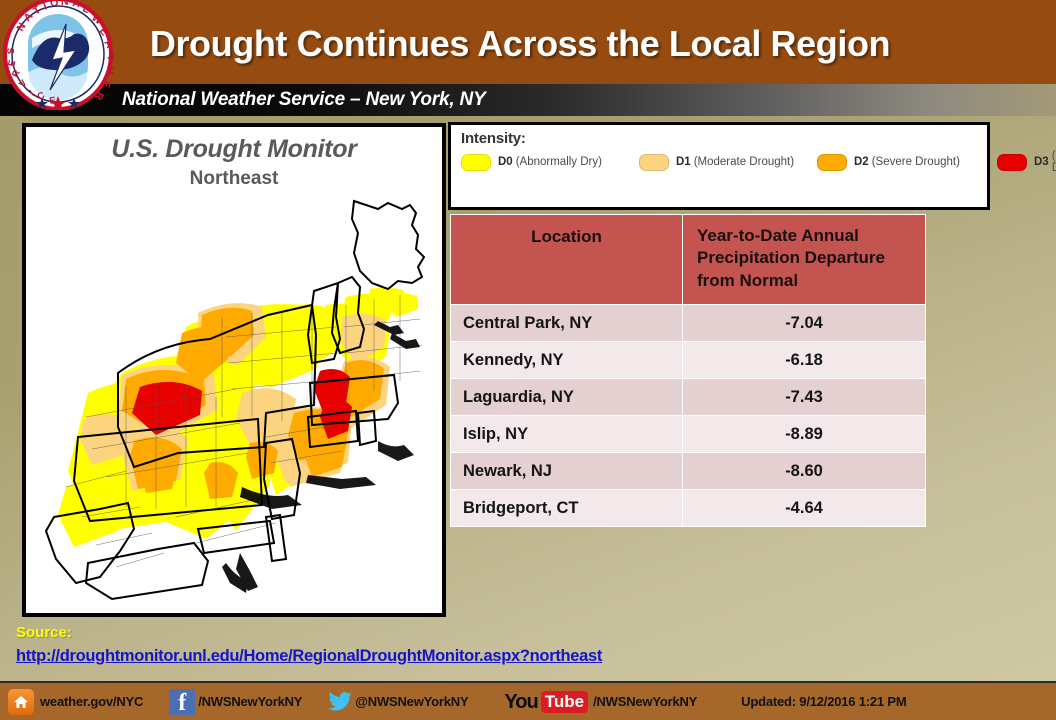  Describe the element at coordinates (16, 73) in the screenshot. I see `svg-text: R` at that location.